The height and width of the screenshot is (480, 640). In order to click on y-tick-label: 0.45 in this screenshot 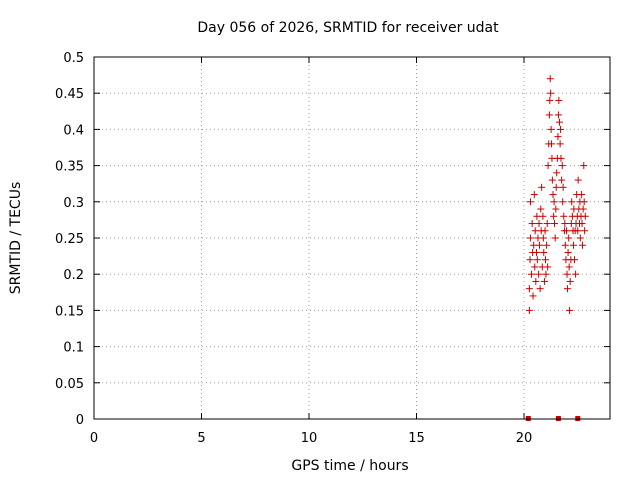, I will do `click(69, 94)`.